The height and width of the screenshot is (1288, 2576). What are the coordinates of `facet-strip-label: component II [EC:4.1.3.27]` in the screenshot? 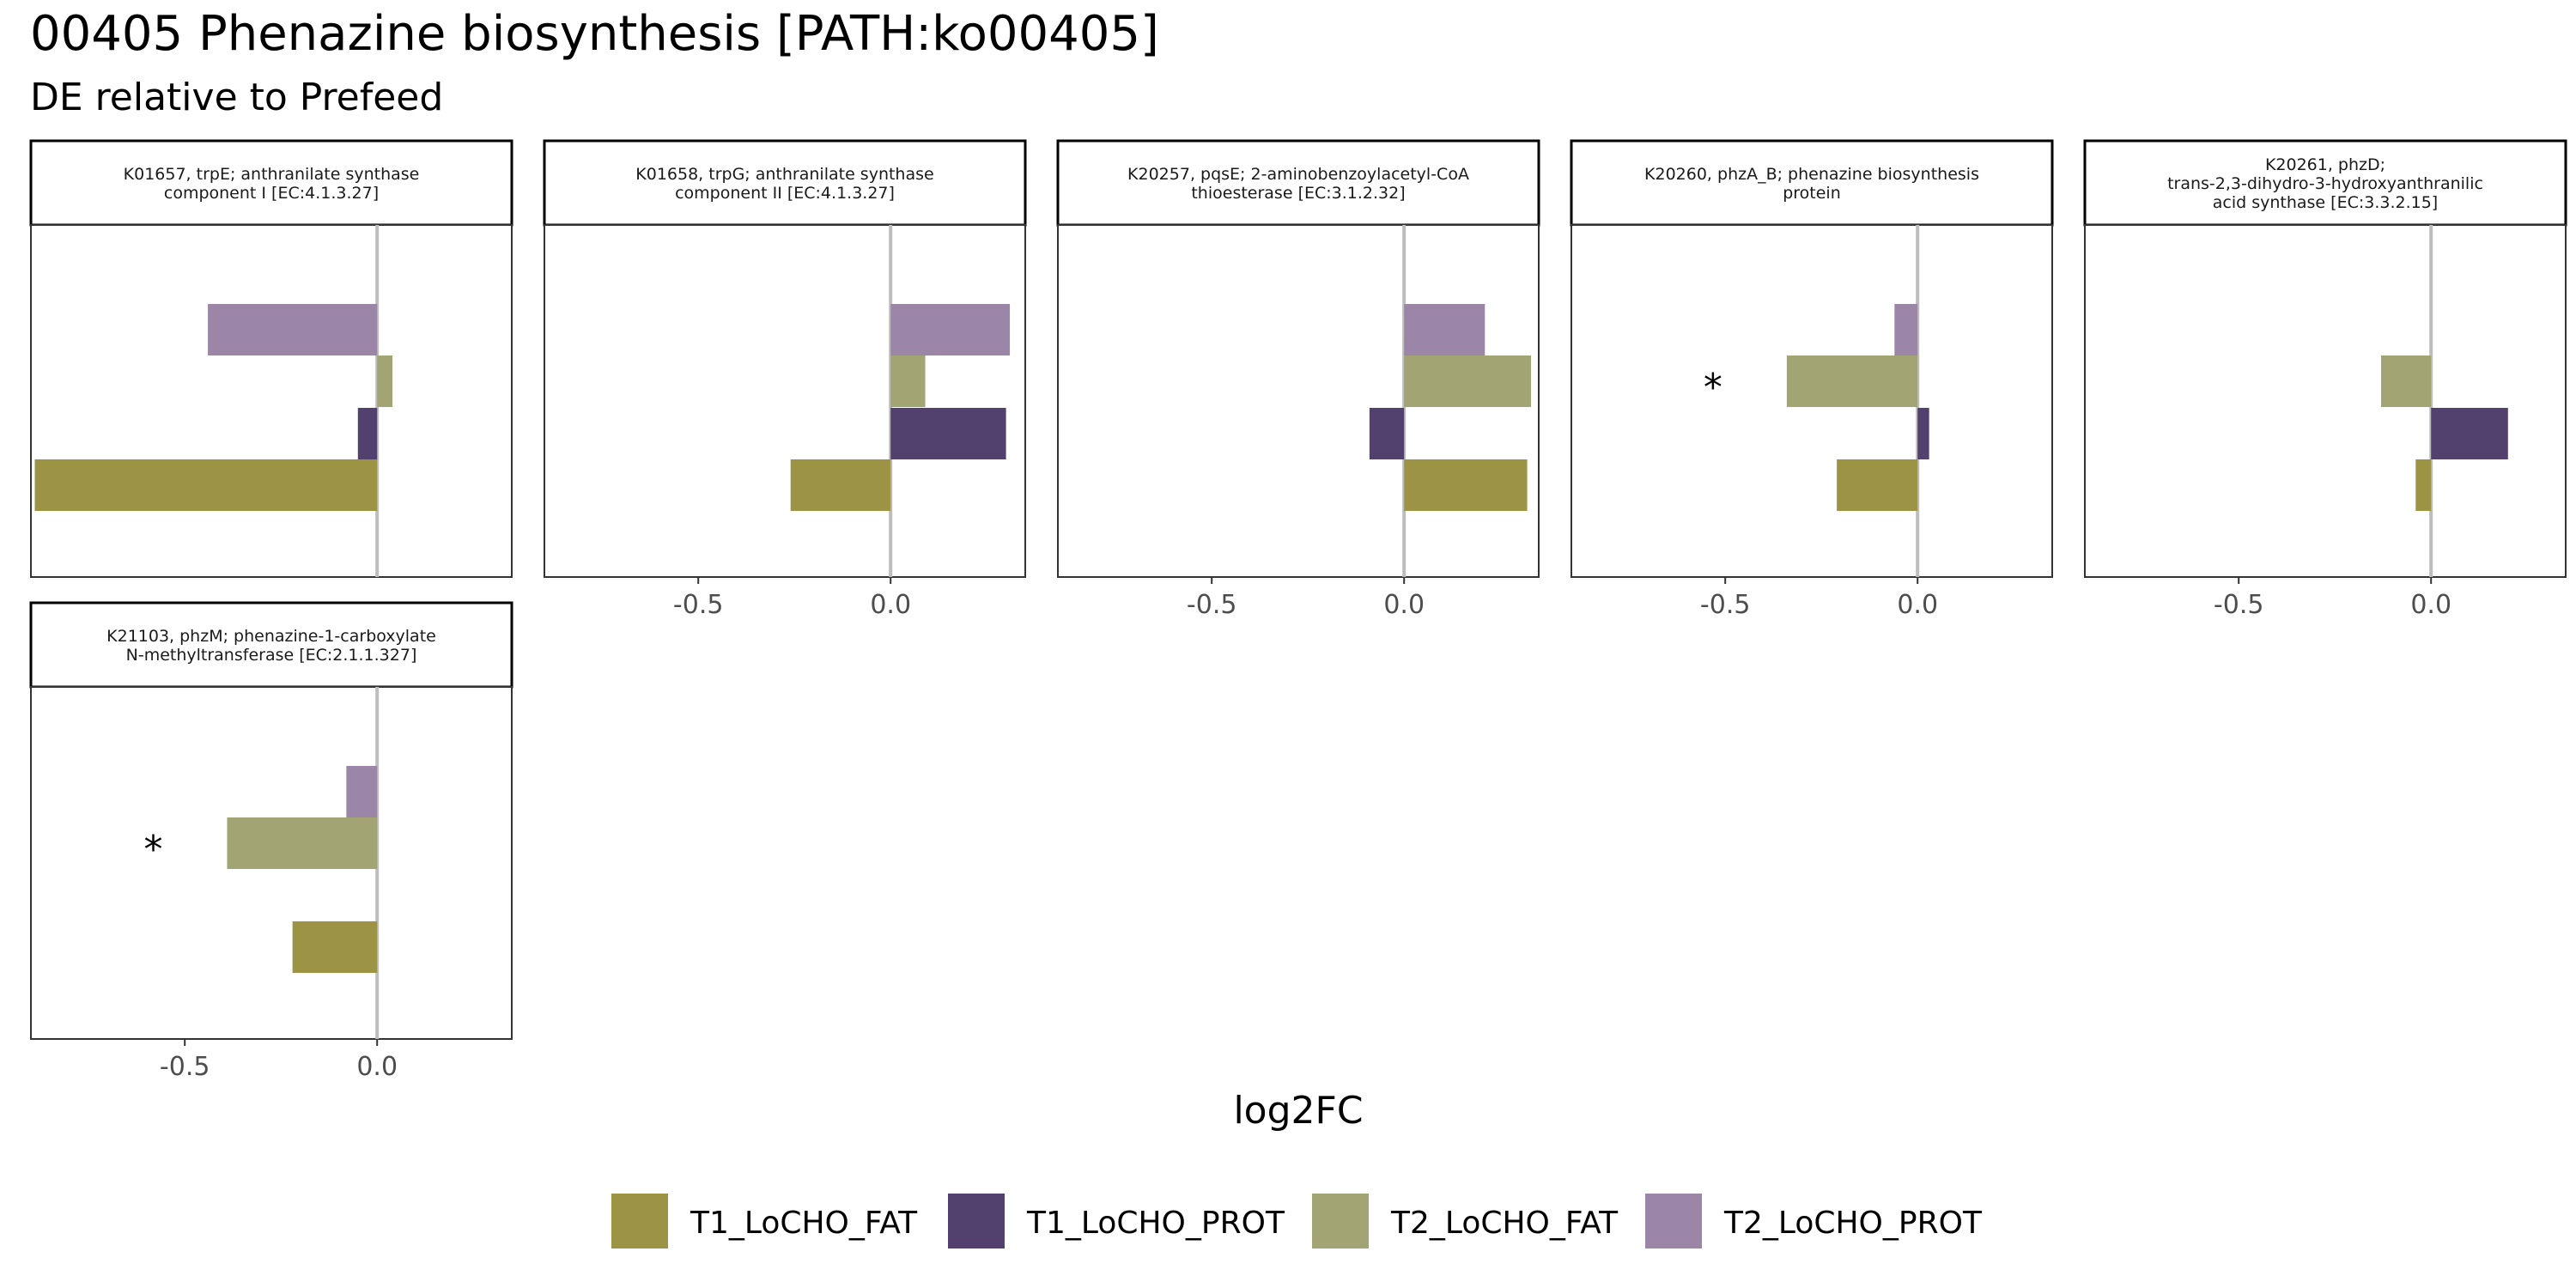 It's located at (785, 193).